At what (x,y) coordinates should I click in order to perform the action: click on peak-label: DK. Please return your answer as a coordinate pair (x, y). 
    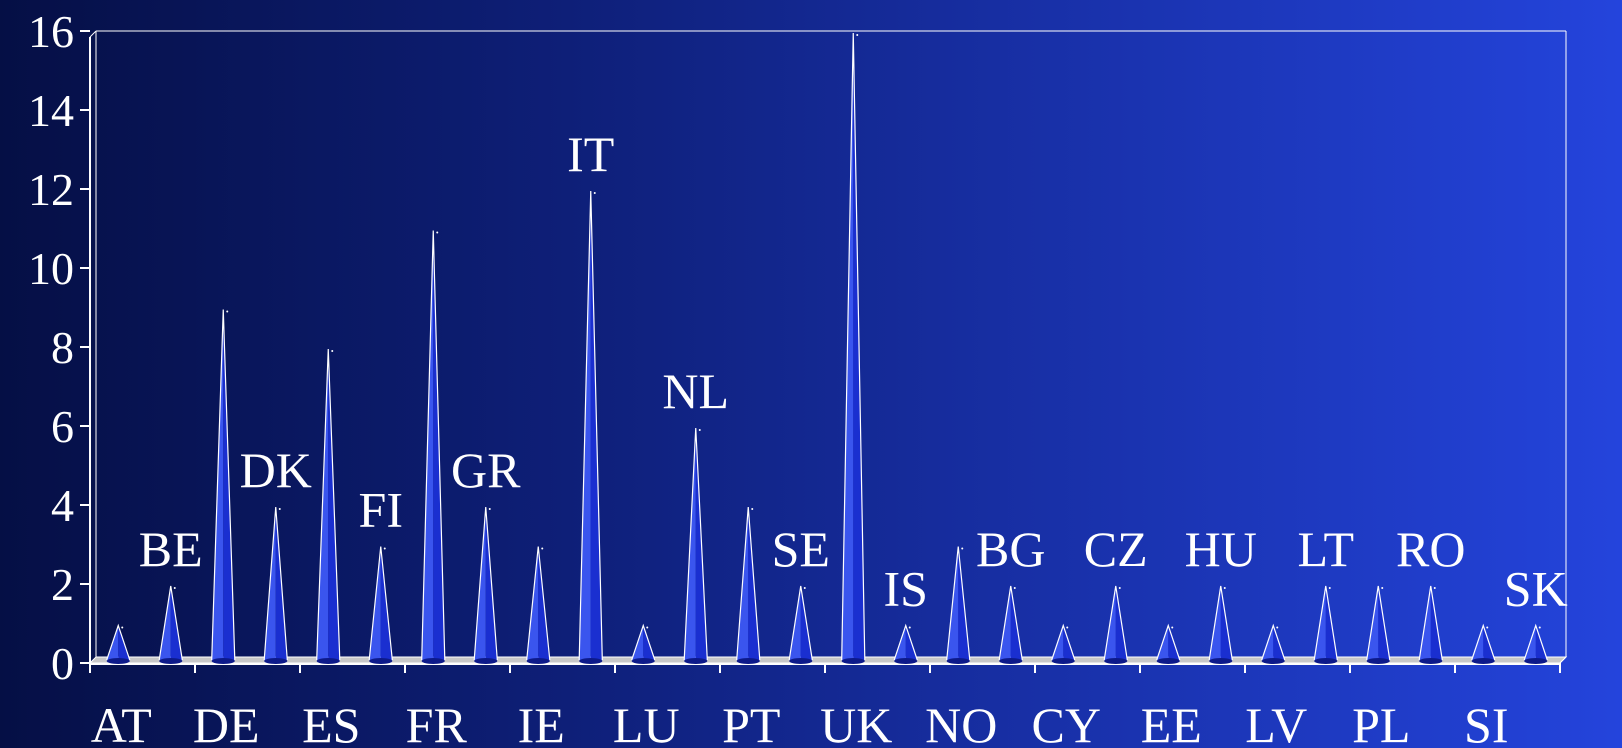
    Looking at the image, I should click on (276, 470).